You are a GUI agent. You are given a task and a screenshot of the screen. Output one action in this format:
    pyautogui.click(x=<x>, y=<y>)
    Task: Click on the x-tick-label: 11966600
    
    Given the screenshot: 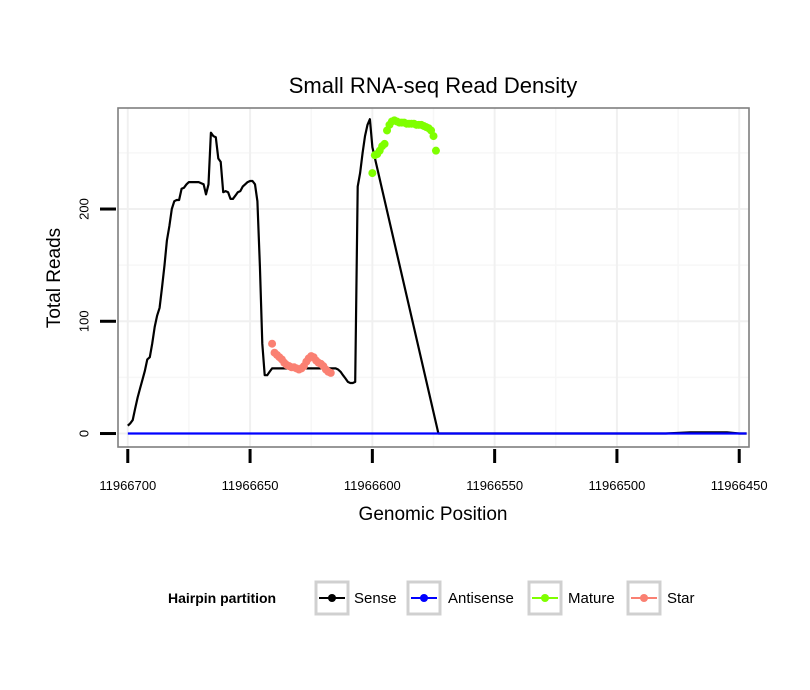 What is the action you would take?
    pyautogui.click(x=372, y=485)
    